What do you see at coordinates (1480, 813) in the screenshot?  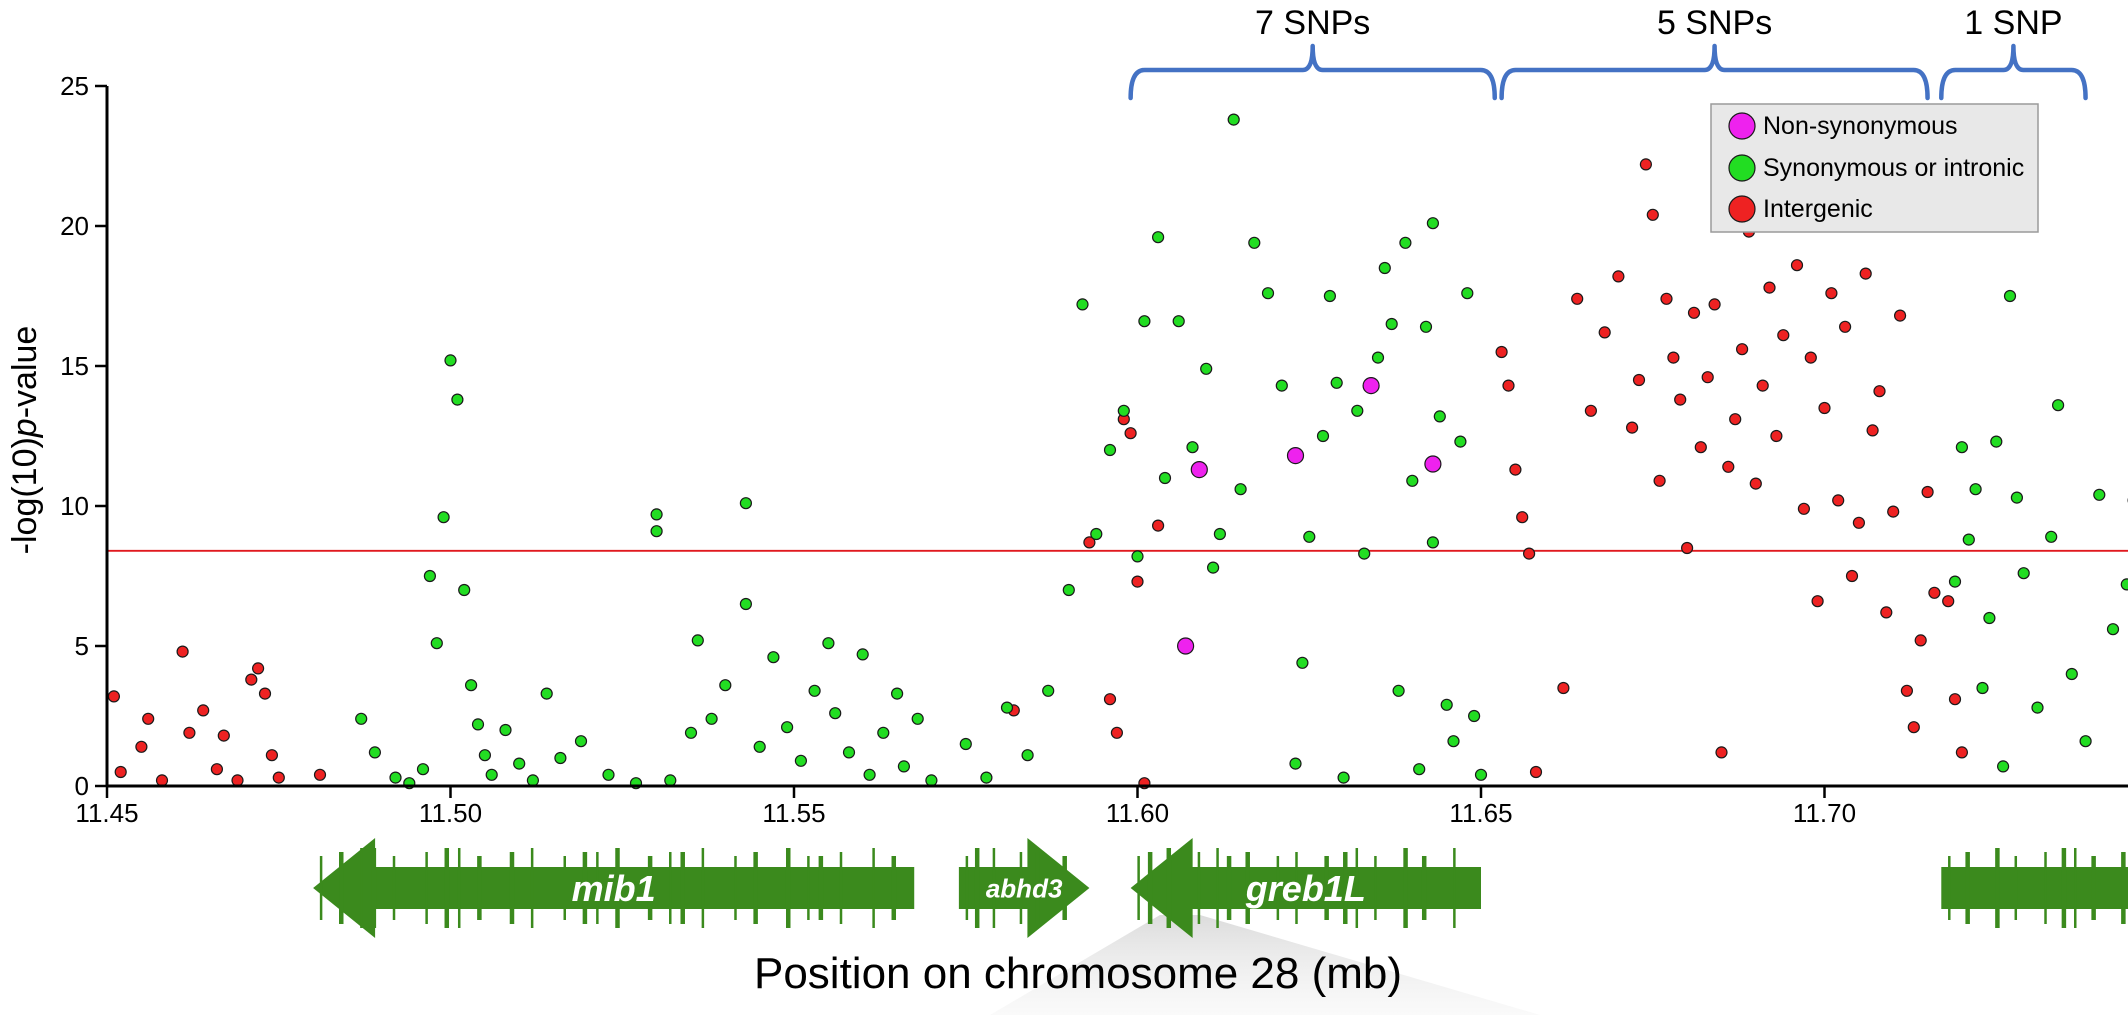 I see `x-tick-label-4: 11.65` at bounding box center [1480, 813].